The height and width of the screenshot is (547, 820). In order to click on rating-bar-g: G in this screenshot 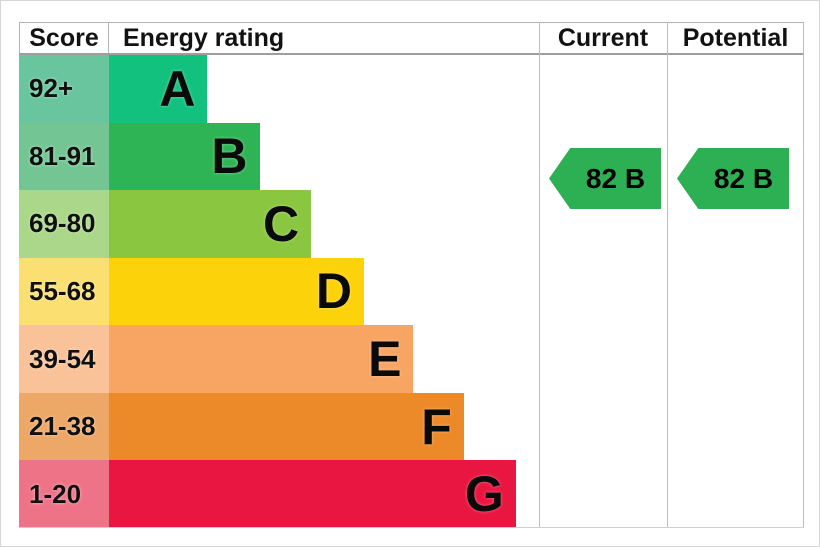, I will do `click(312, 494)`.